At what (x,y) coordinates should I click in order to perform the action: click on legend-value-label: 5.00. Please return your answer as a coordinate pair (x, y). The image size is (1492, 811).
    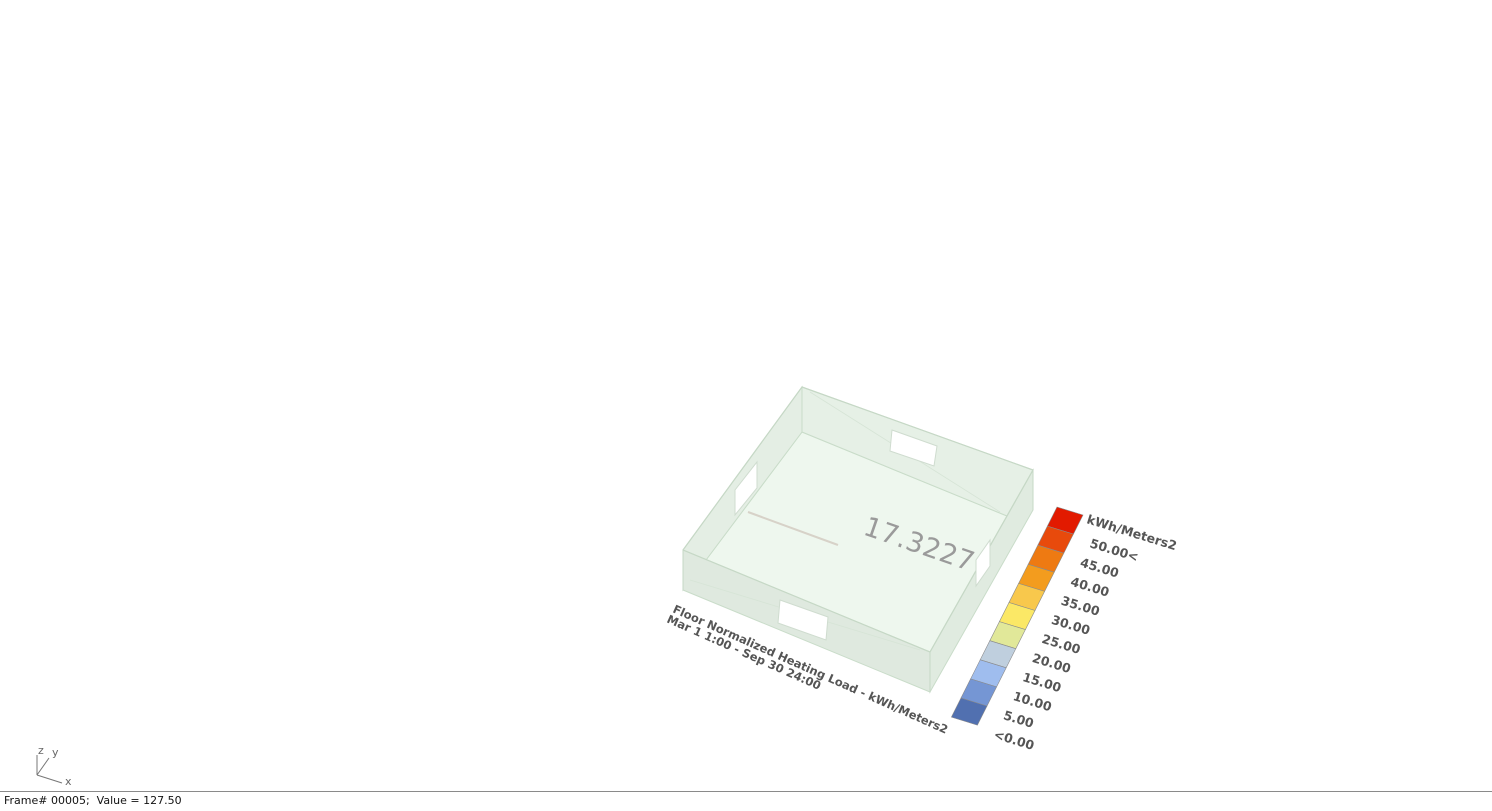
    Looking at the image, I should click on (1019, 718).